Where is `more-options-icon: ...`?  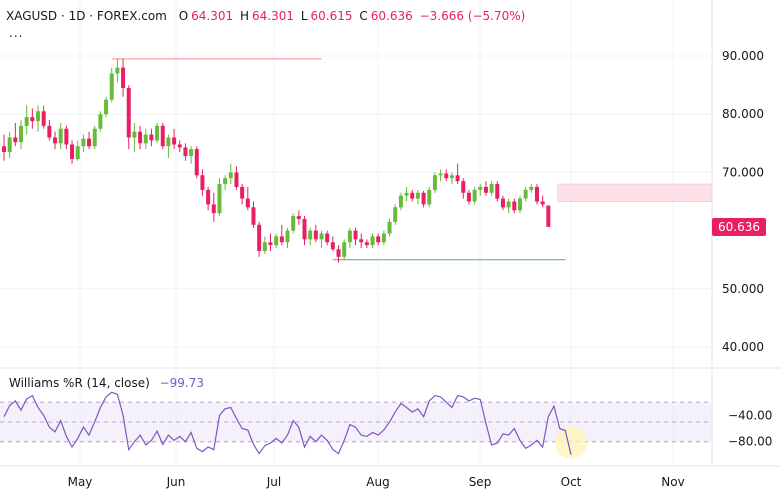
more-options-icon: ... is located at coordinates (16, 33).